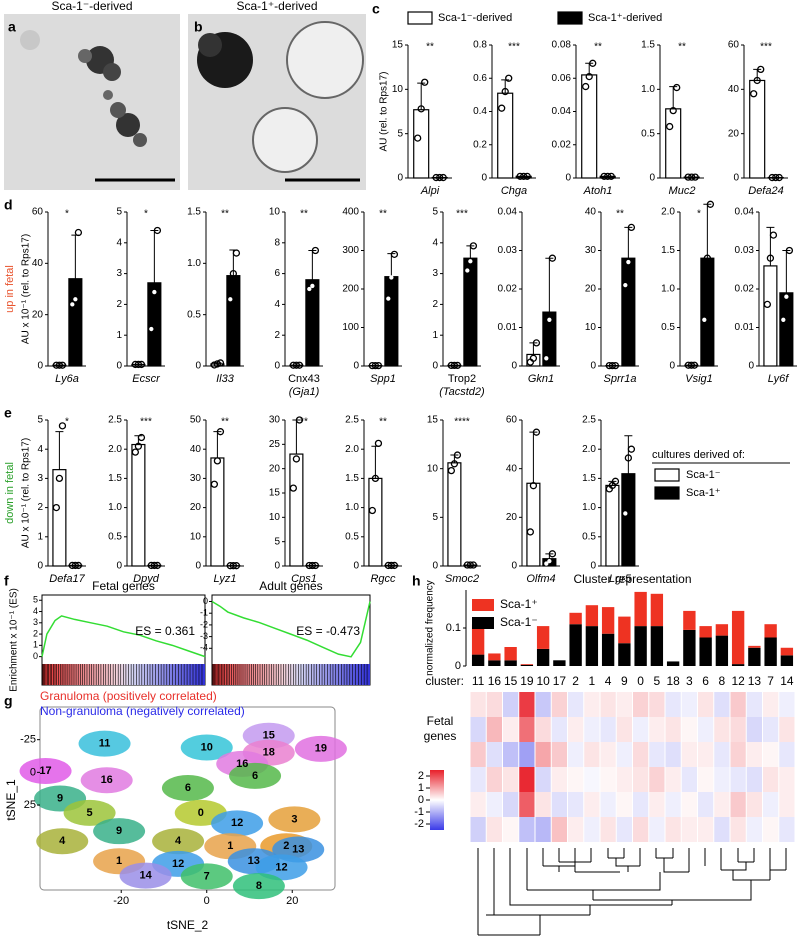 Image resolution: width=800 pixels, height=938 pixels. What do you see at coordinates (398, 89) in the screenshot?
I see `y-tick-label: 10` at bounding box center [398, 89].